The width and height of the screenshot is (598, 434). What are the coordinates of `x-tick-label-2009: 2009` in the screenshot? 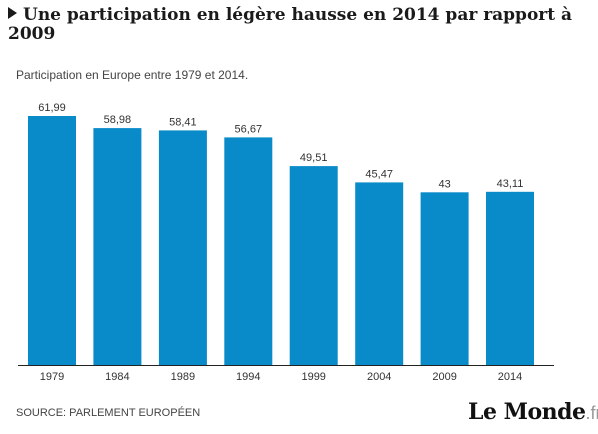 It's located at (444, 377).